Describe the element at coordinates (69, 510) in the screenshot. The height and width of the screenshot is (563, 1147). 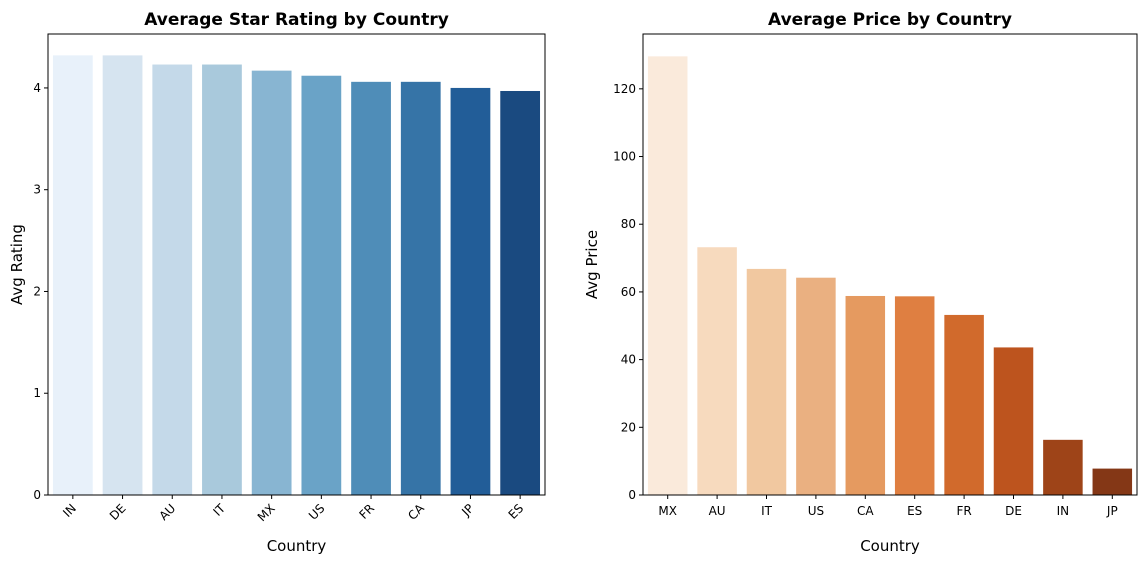
I see `rating-x-tick-label: IN` at that location.